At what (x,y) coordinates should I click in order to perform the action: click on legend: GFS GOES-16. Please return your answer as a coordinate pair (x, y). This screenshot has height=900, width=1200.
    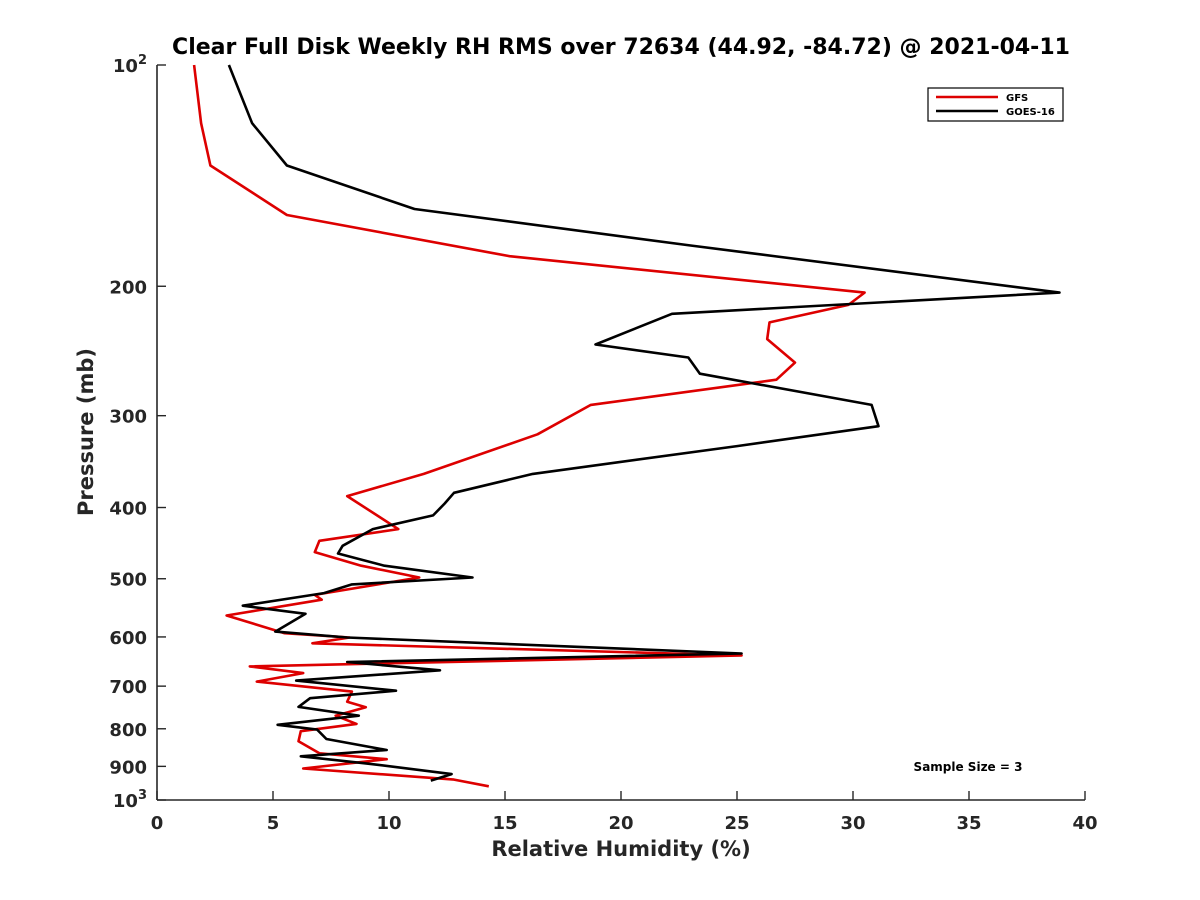
    Looking at the image, I should click on (995, 104).